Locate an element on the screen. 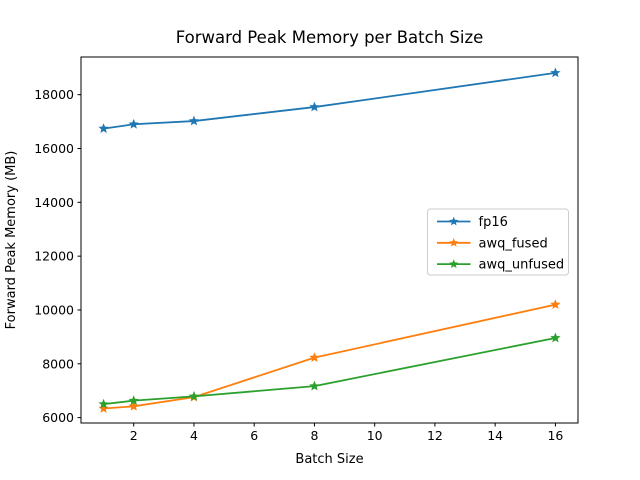  x-tick-label: 10 is located at coordinates (375, 435).